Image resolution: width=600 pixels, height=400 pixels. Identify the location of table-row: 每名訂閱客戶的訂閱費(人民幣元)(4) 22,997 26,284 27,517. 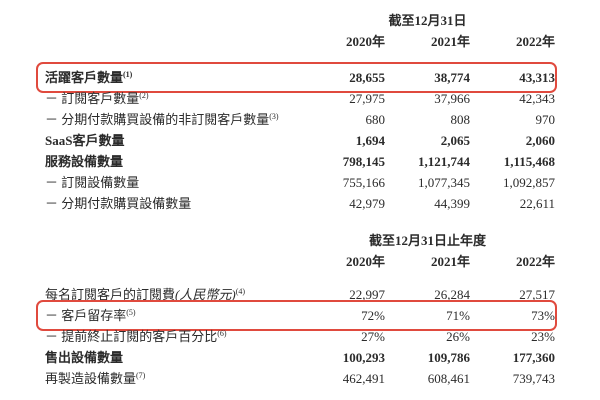
(300, 294).